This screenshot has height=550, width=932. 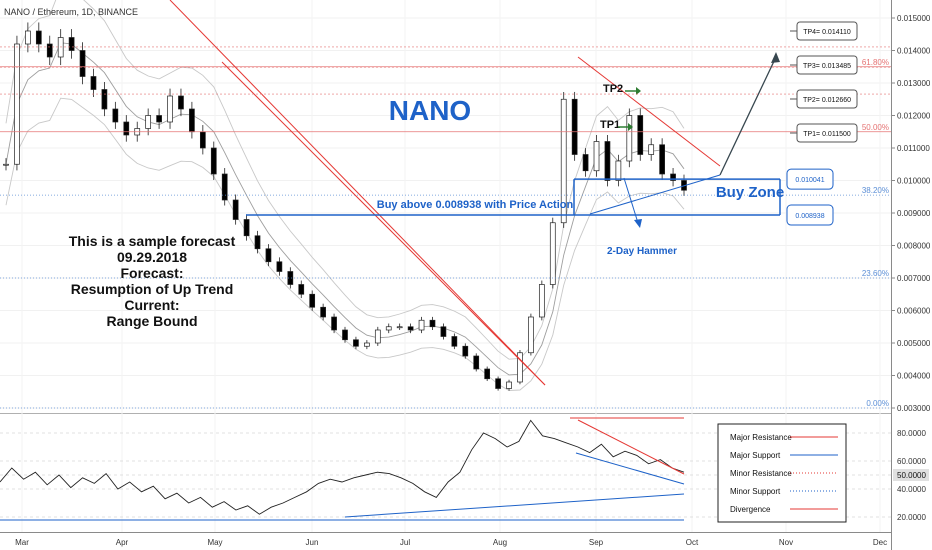 I want to click on hammer-arrow-line, so click(x=631, y=200).